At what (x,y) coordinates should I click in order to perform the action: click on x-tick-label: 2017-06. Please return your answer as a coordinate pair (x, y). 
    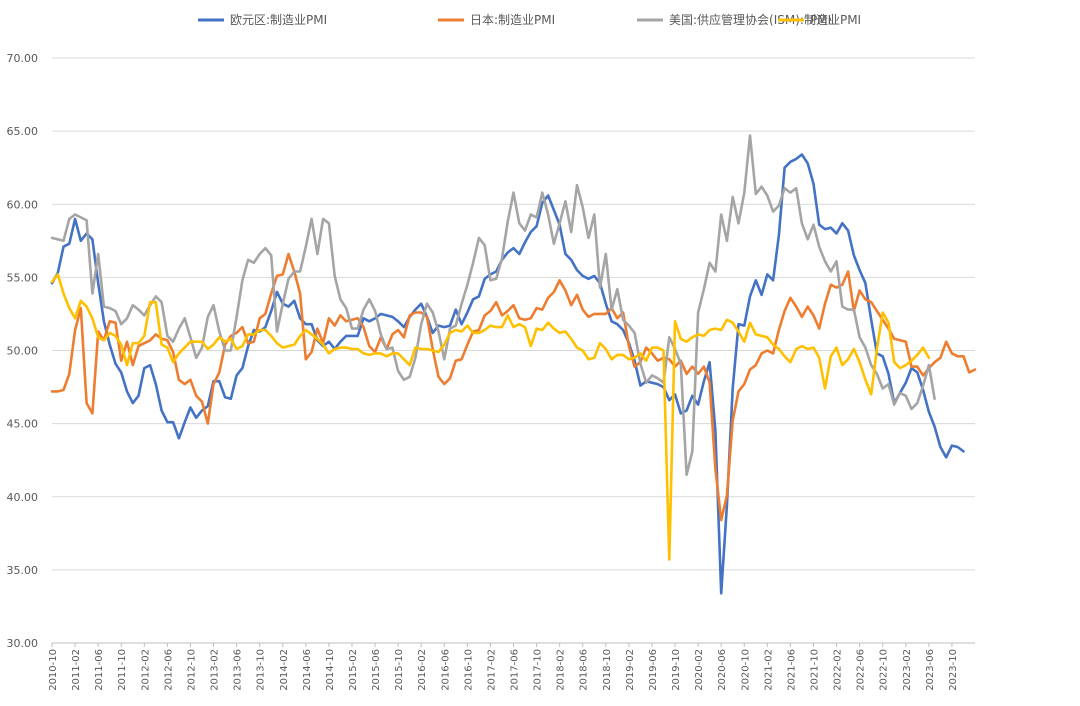
    Looking at the image, I should click on (515, 670).